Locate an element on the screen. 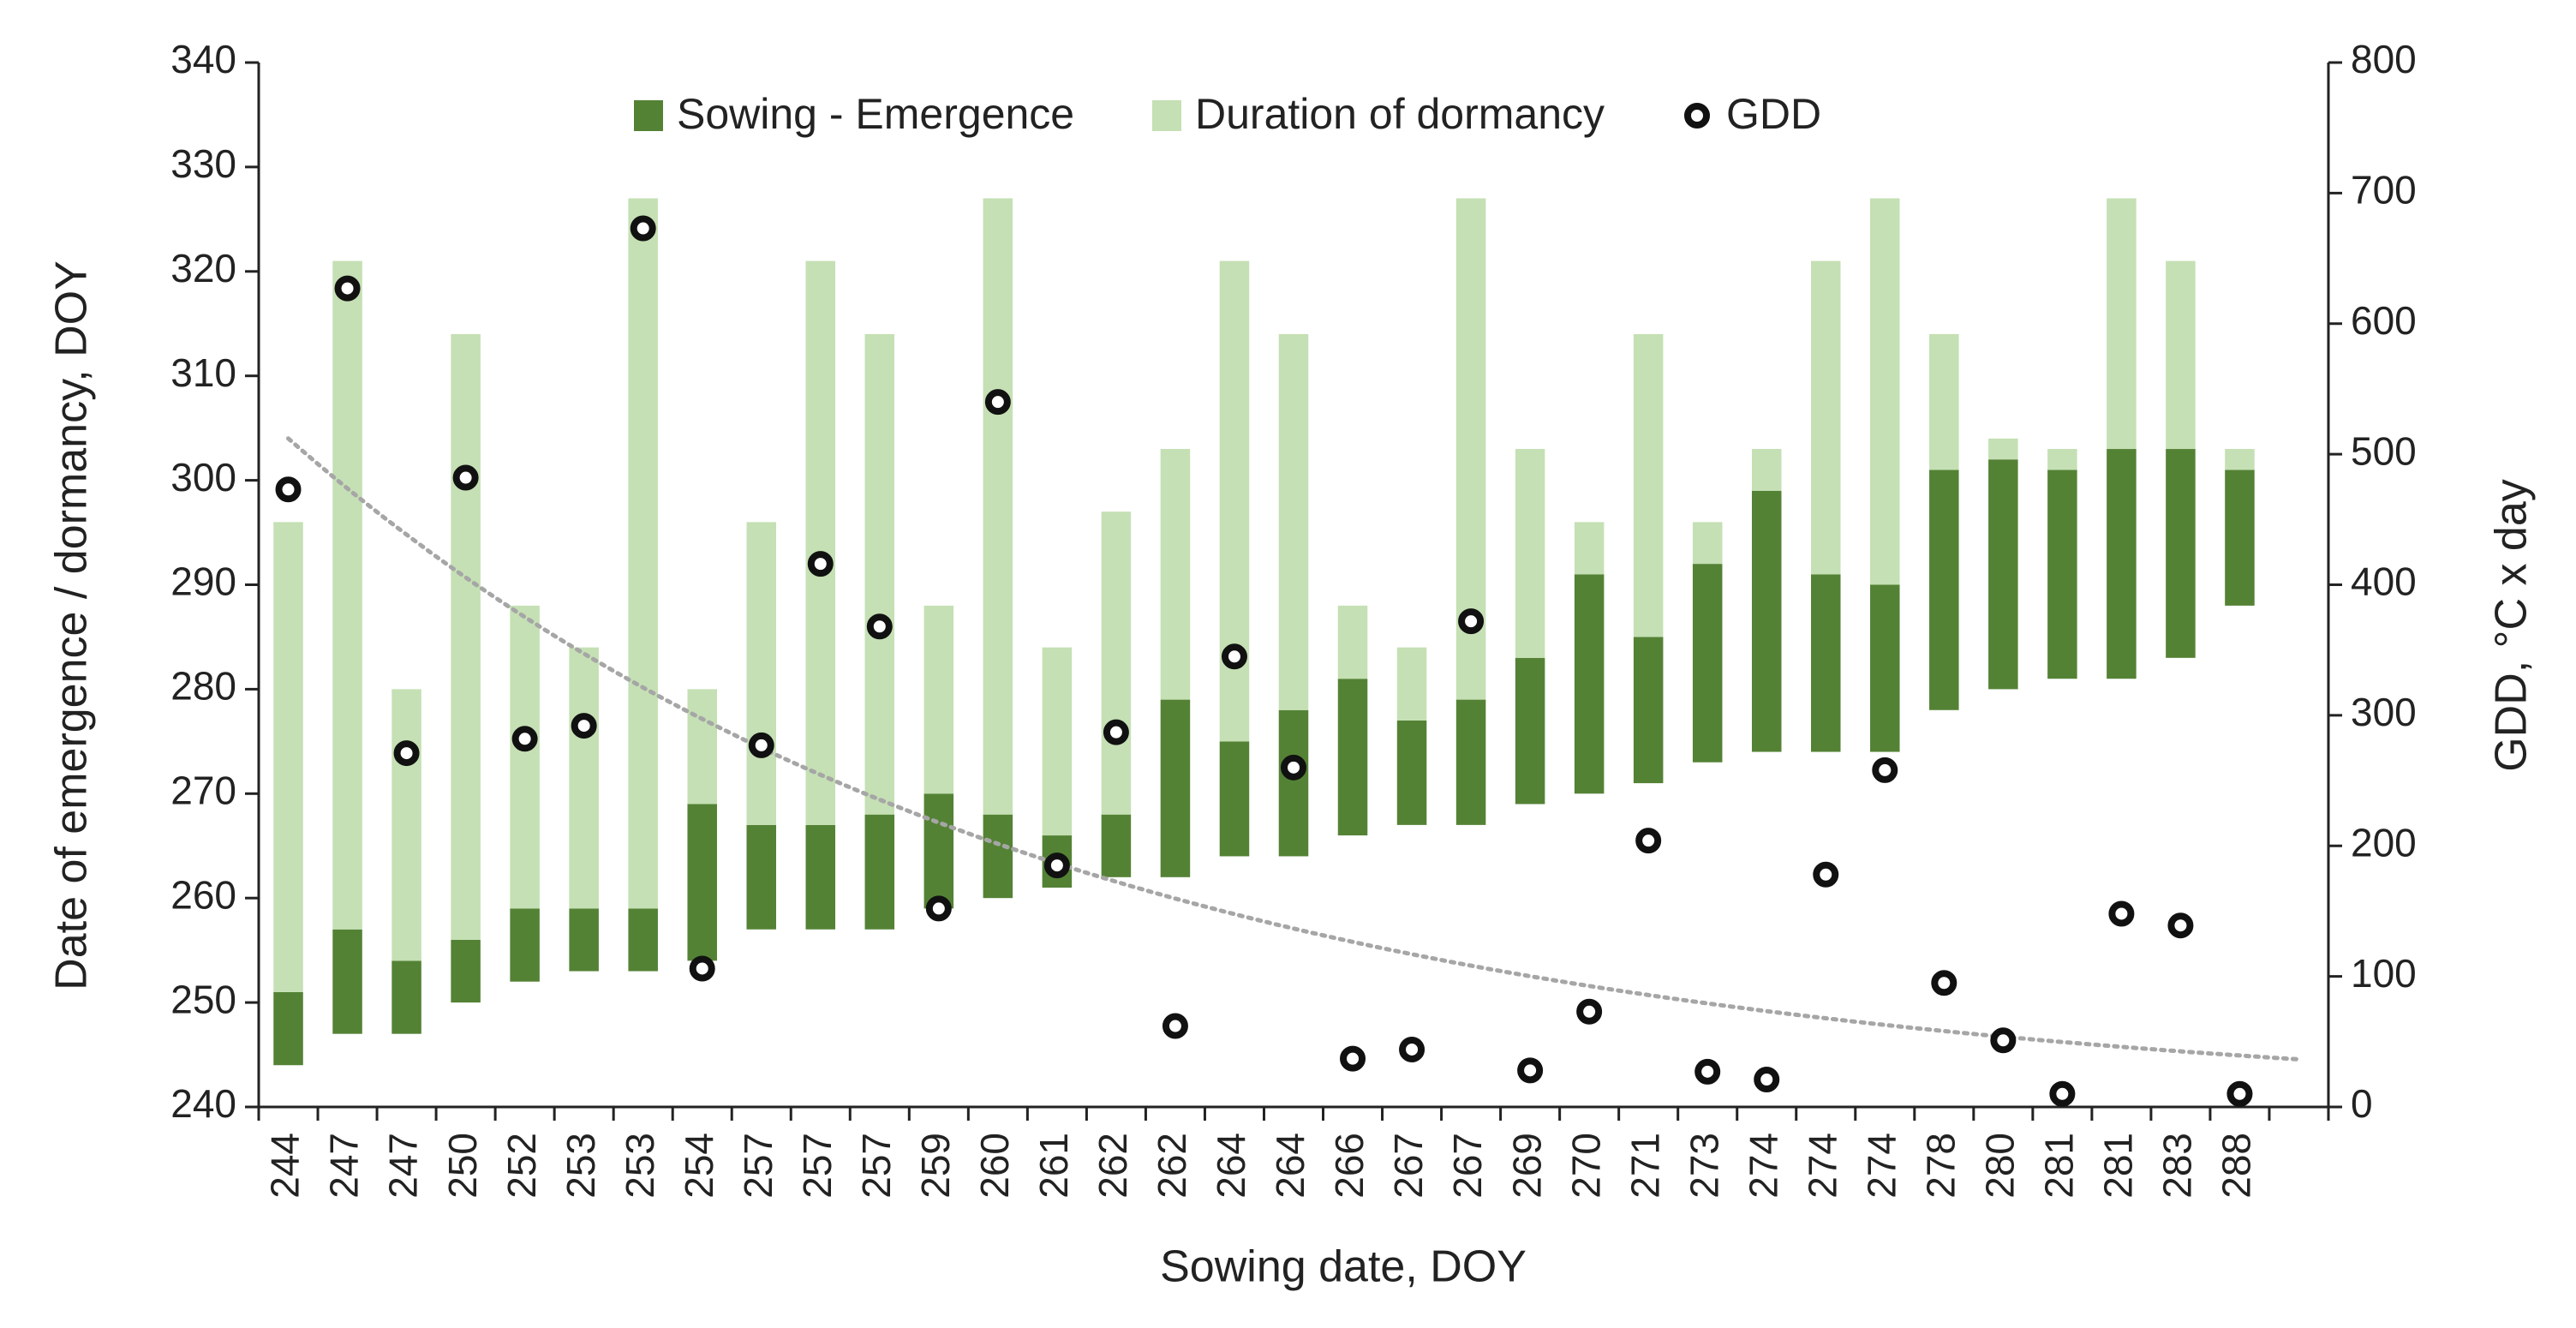 Image resolution: width=2576 pixels, height=1328 pixels. x-tick-label: 250 is located at coordinates (463, 1166).